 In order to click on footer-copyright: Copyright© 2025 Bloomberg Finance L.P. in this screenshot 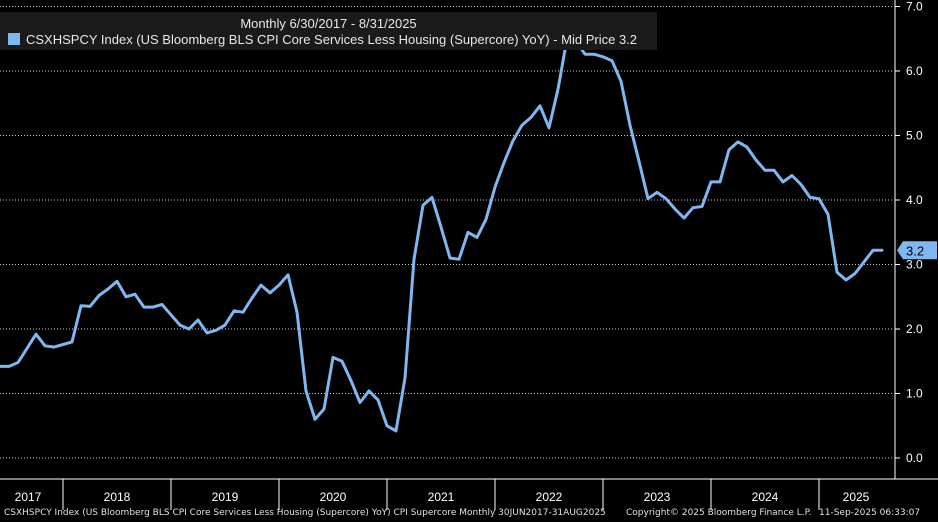, I will do `click(719, 513)`.